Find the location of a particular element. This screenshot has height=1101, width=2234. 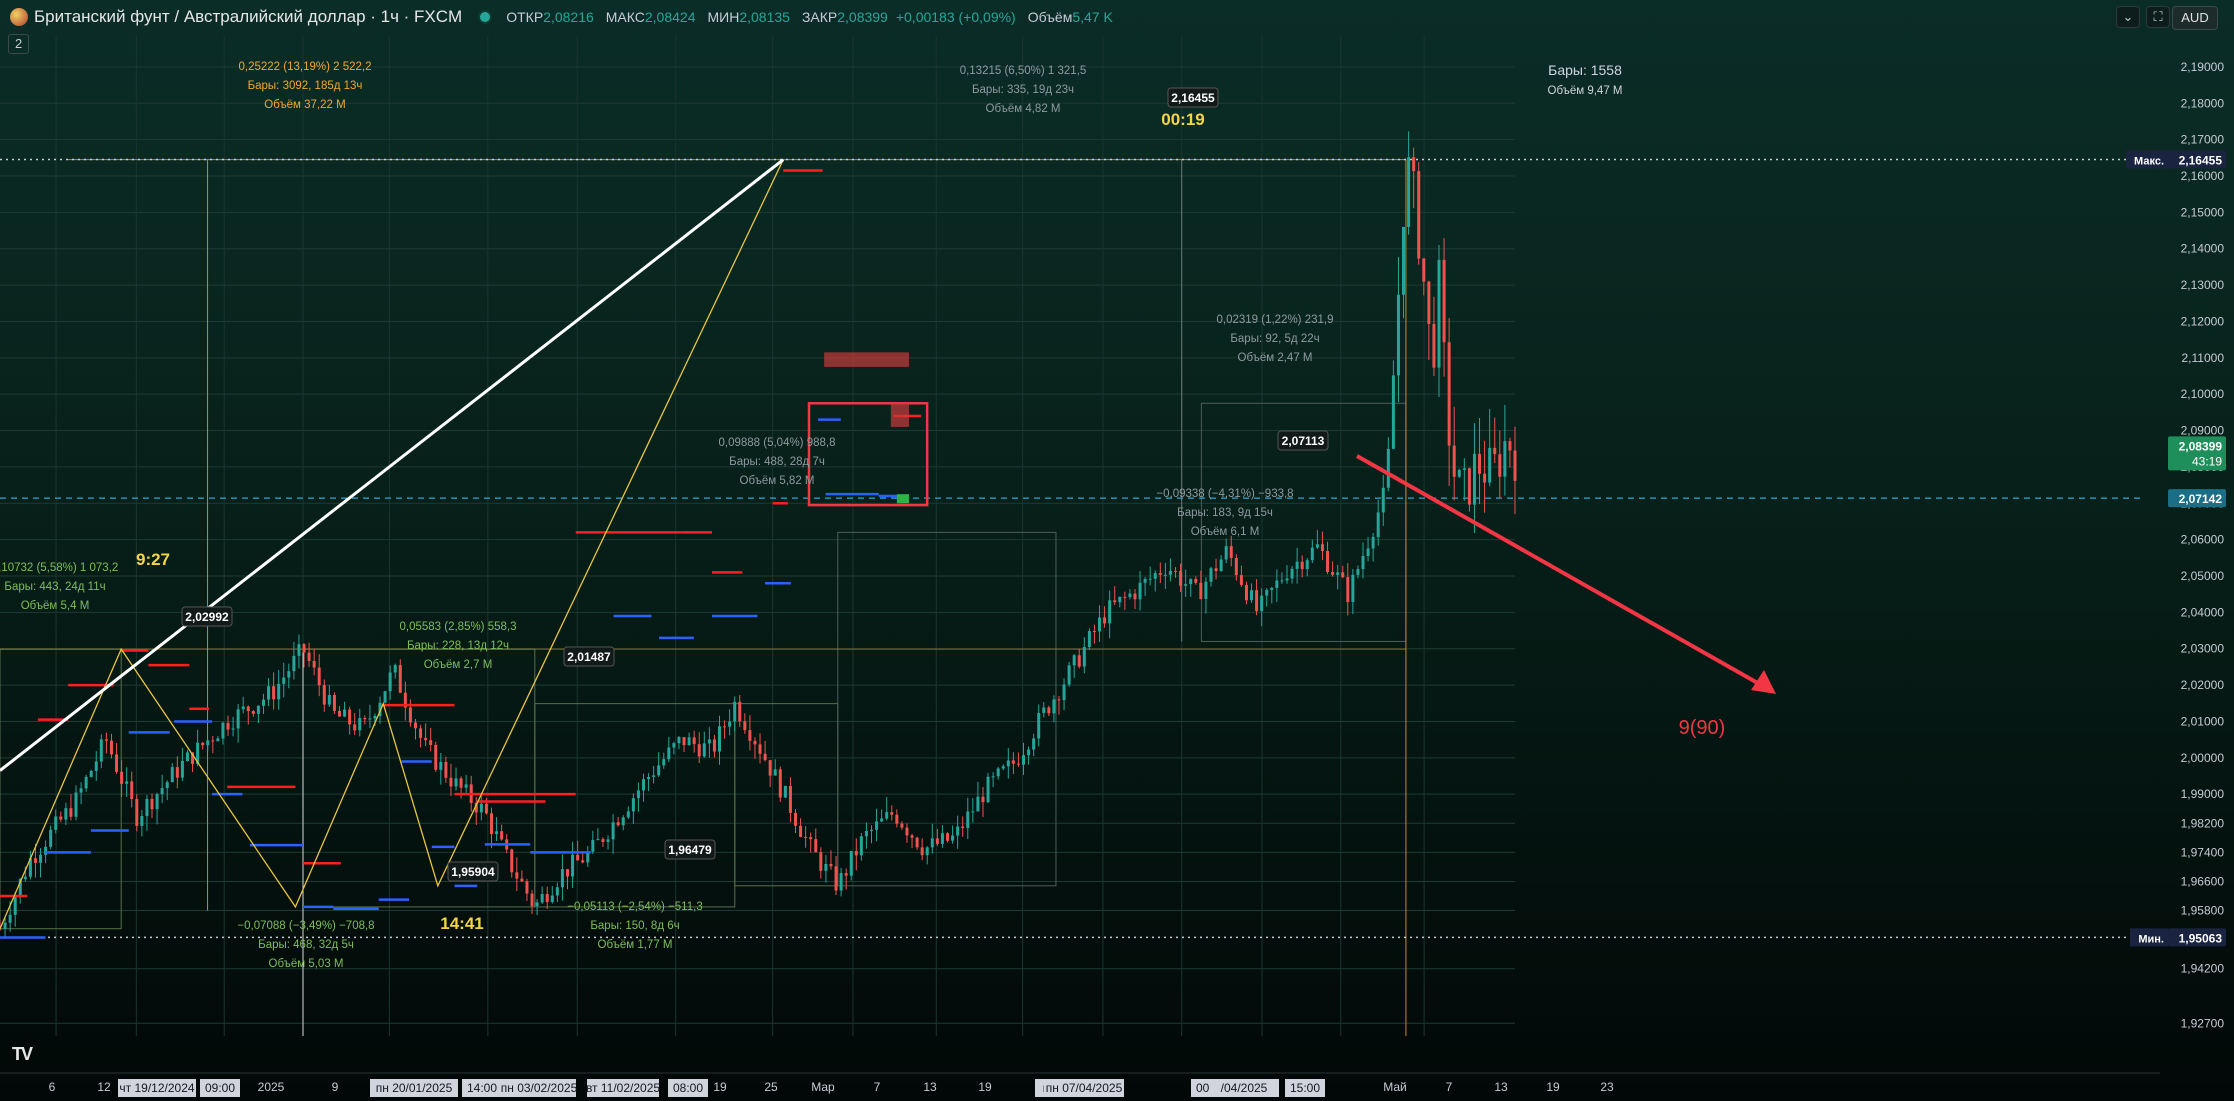

pivot-label: 2,16455 is located at coordinates (1193, 98).